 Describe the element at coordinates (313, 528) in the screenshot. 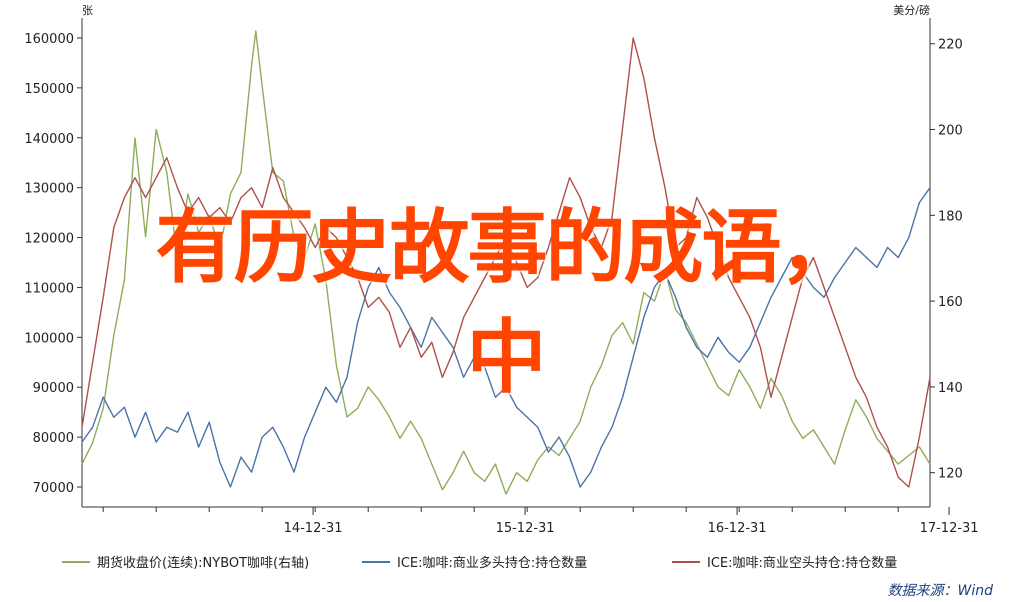

I see `x-tick-label: 14-12-31` at that location.